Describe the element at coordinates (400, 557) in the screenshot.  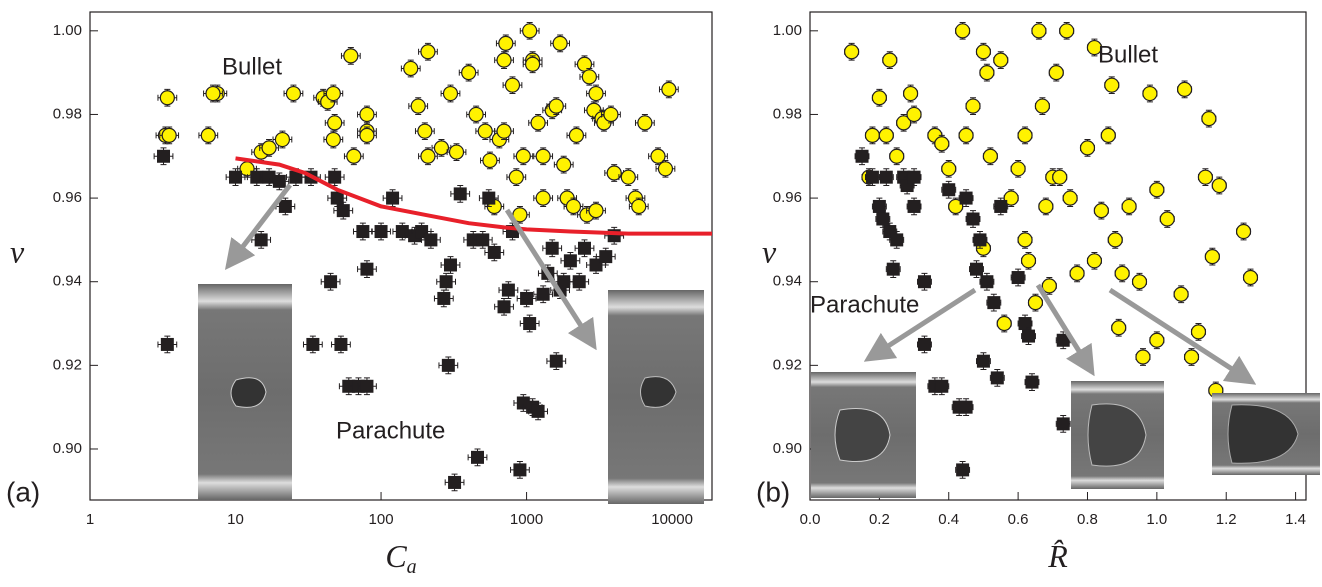
I see `x-axis-label: Ca` at that location.